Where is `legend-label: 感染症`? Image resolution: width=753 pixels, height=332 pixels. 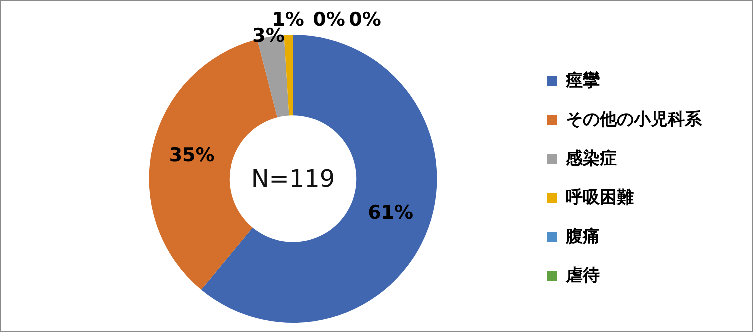 legend-label: 感染症 is located at coordinates (591, 158).